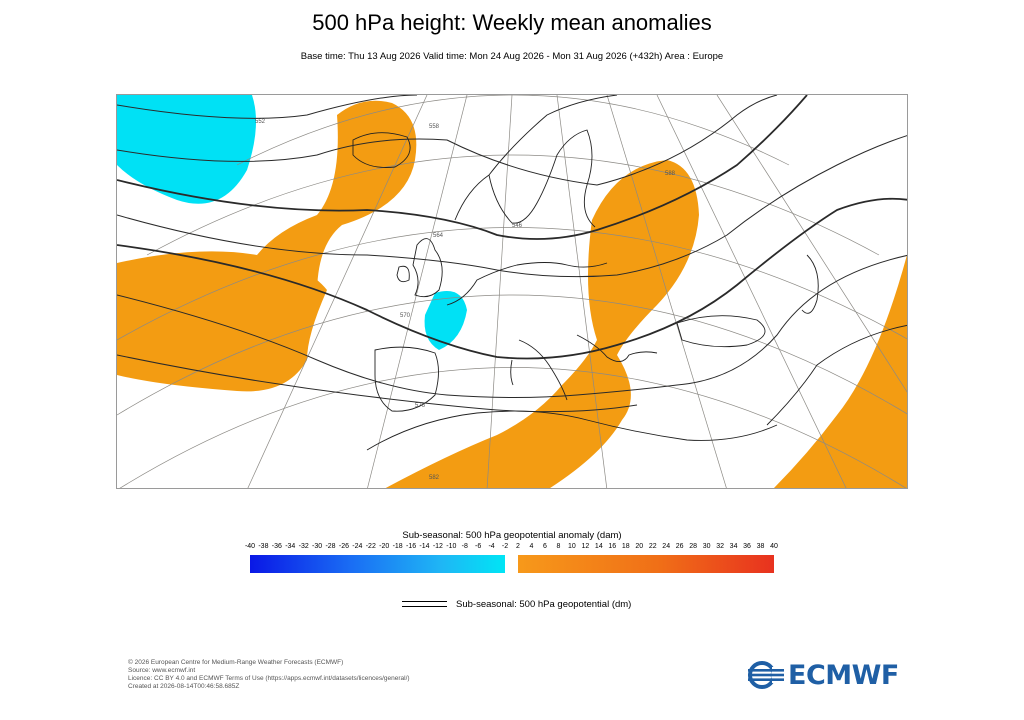  What do you see at coordinates (317, 546) in the screenshot?
I see `colorbar-tick-label: -30` at bounding box center [317, 546].